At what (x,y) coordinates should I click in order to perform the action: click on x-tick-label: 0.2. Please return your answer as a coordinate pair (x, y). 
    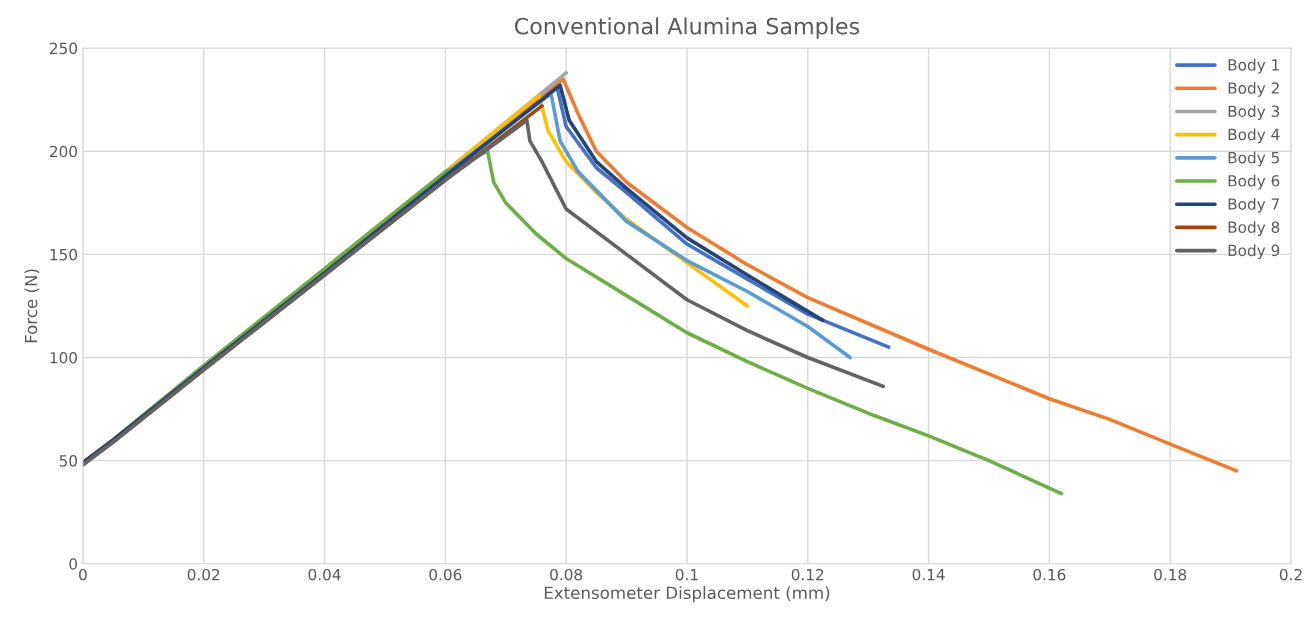
    Looking at the image, I should click on (1290, 574).